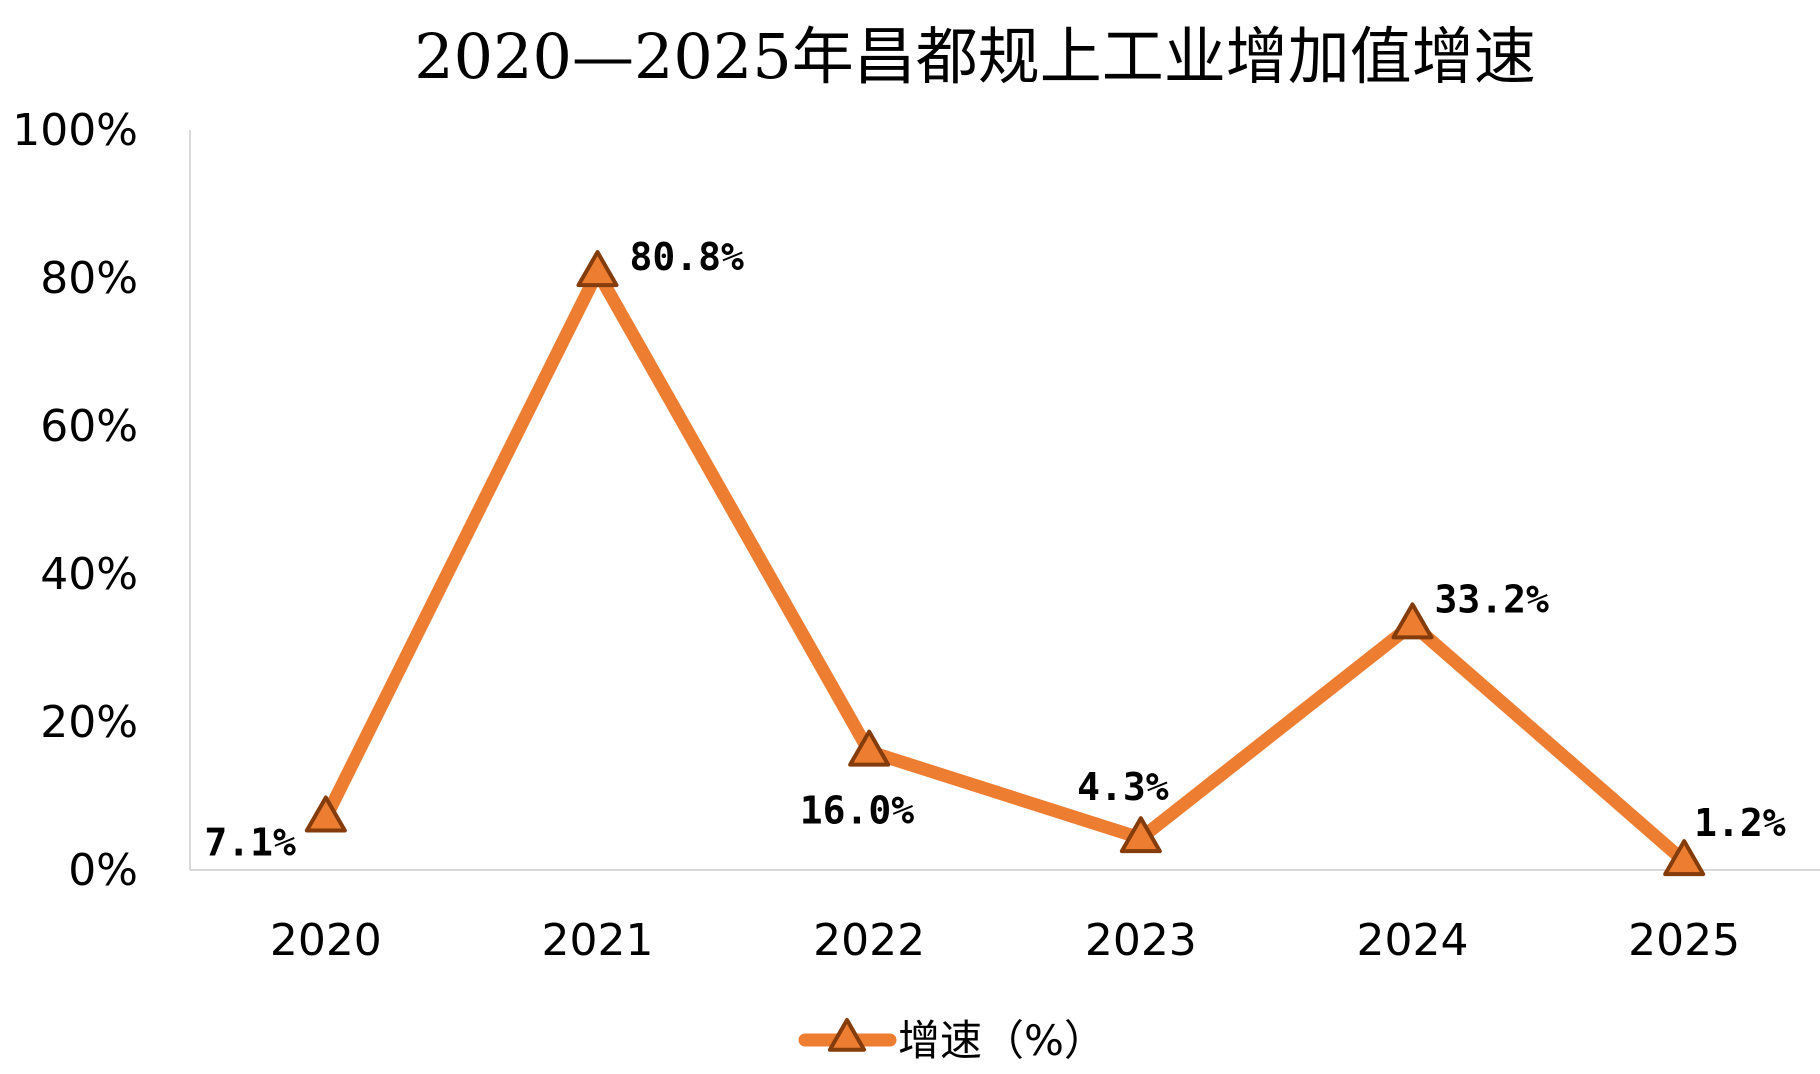 The image size is (1820, 1074). I want to click on y-tick-label: 40%, so click(89, 574).